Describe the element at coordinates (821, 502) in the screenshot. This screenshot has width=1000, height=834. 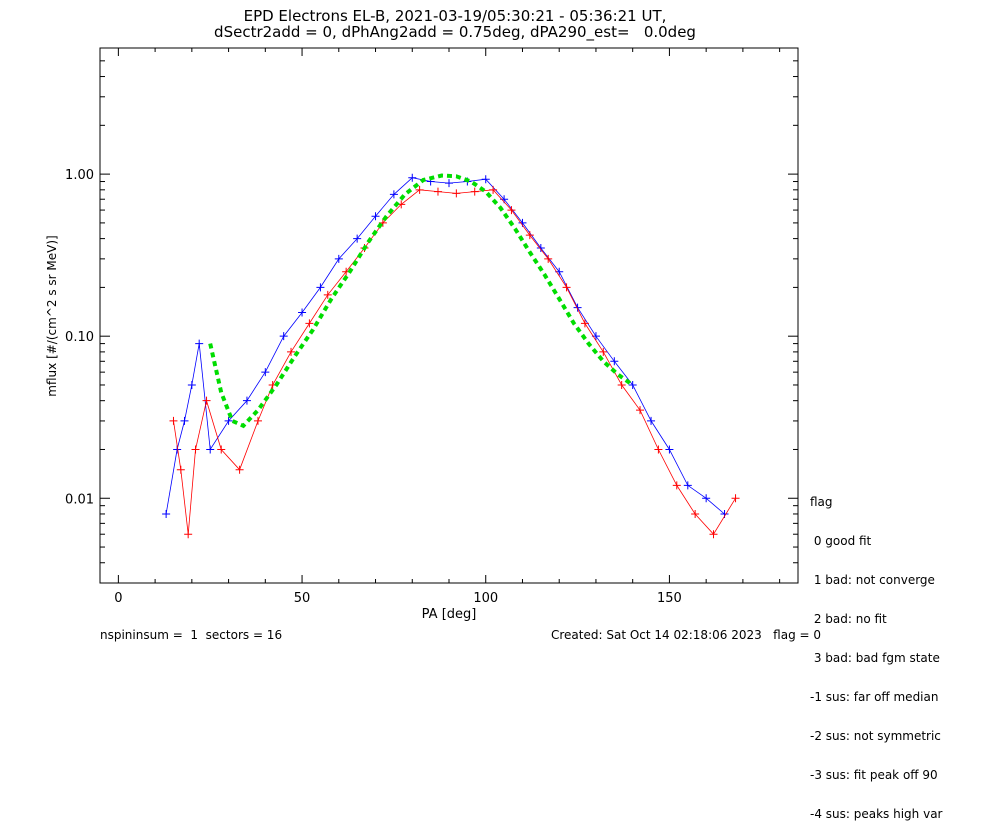
I see `legend-title: flag` at that location.